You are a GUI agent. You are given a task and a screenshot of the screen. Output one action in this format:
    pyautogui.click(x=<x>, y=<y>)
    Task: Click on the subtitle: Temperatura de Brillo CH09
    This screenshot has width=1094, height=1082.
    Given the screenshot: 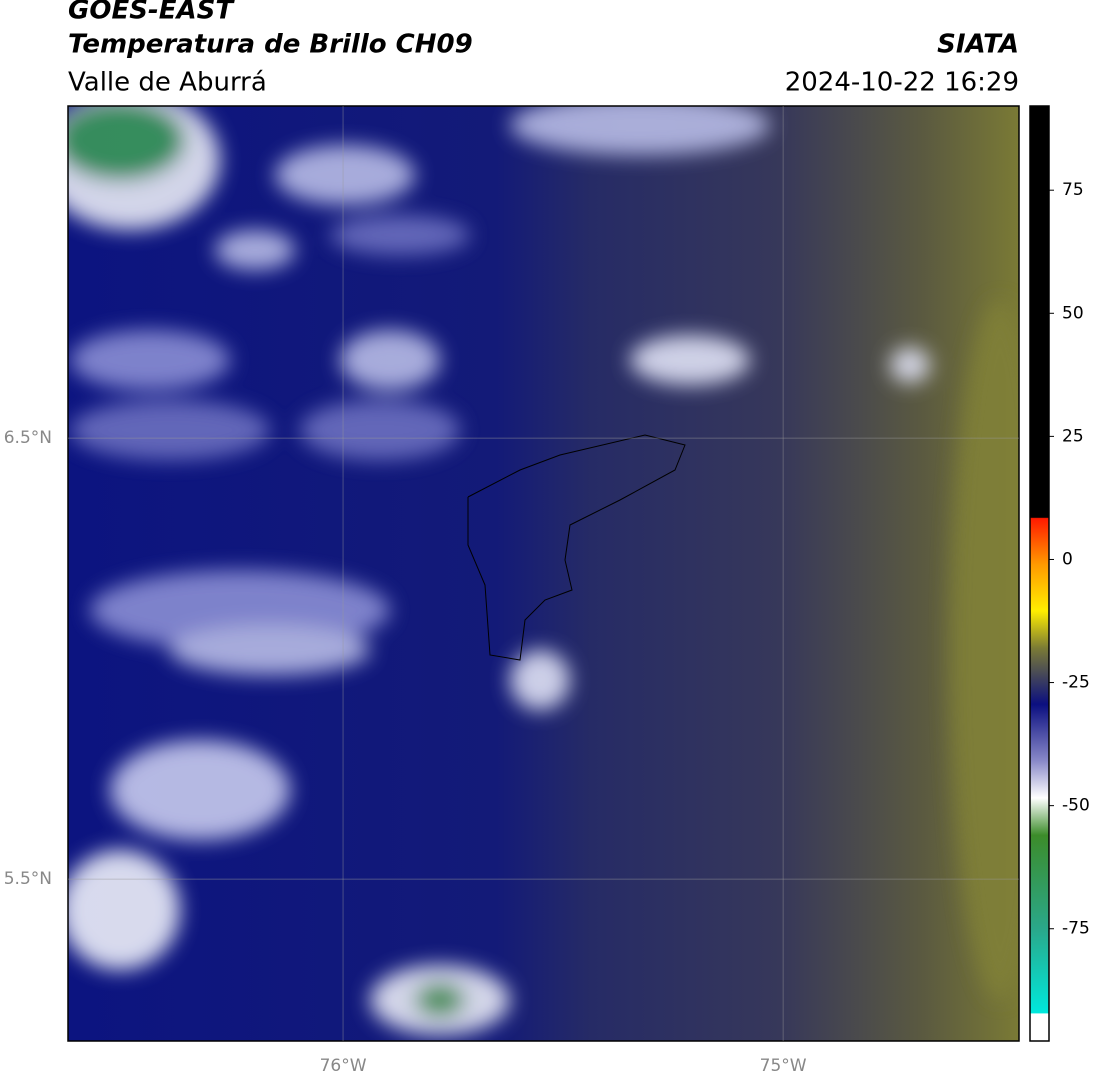 What is the action you would take?
    pyautogui.click(x=270, y=45)
    